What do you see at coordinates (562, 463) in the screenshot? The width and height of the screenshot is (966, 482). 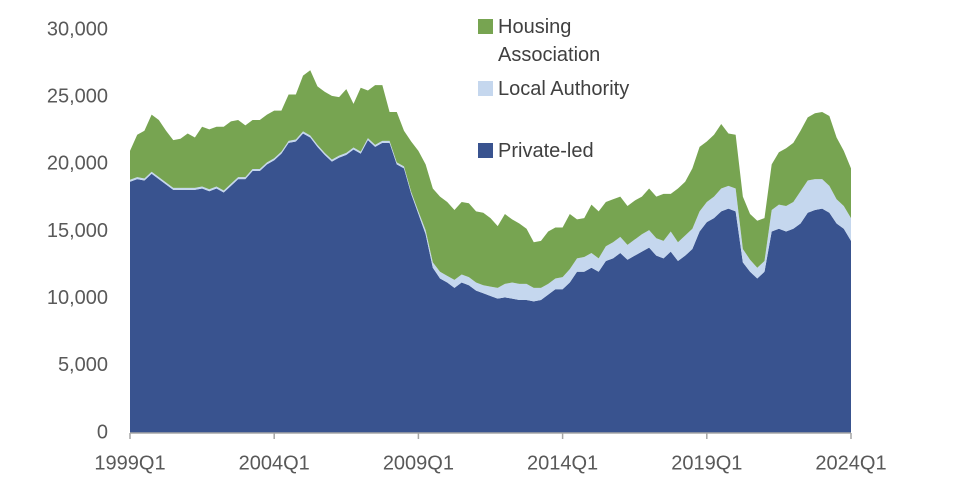 I see `x-tick-label: 2014Q1` at bounding box center [562, 463].